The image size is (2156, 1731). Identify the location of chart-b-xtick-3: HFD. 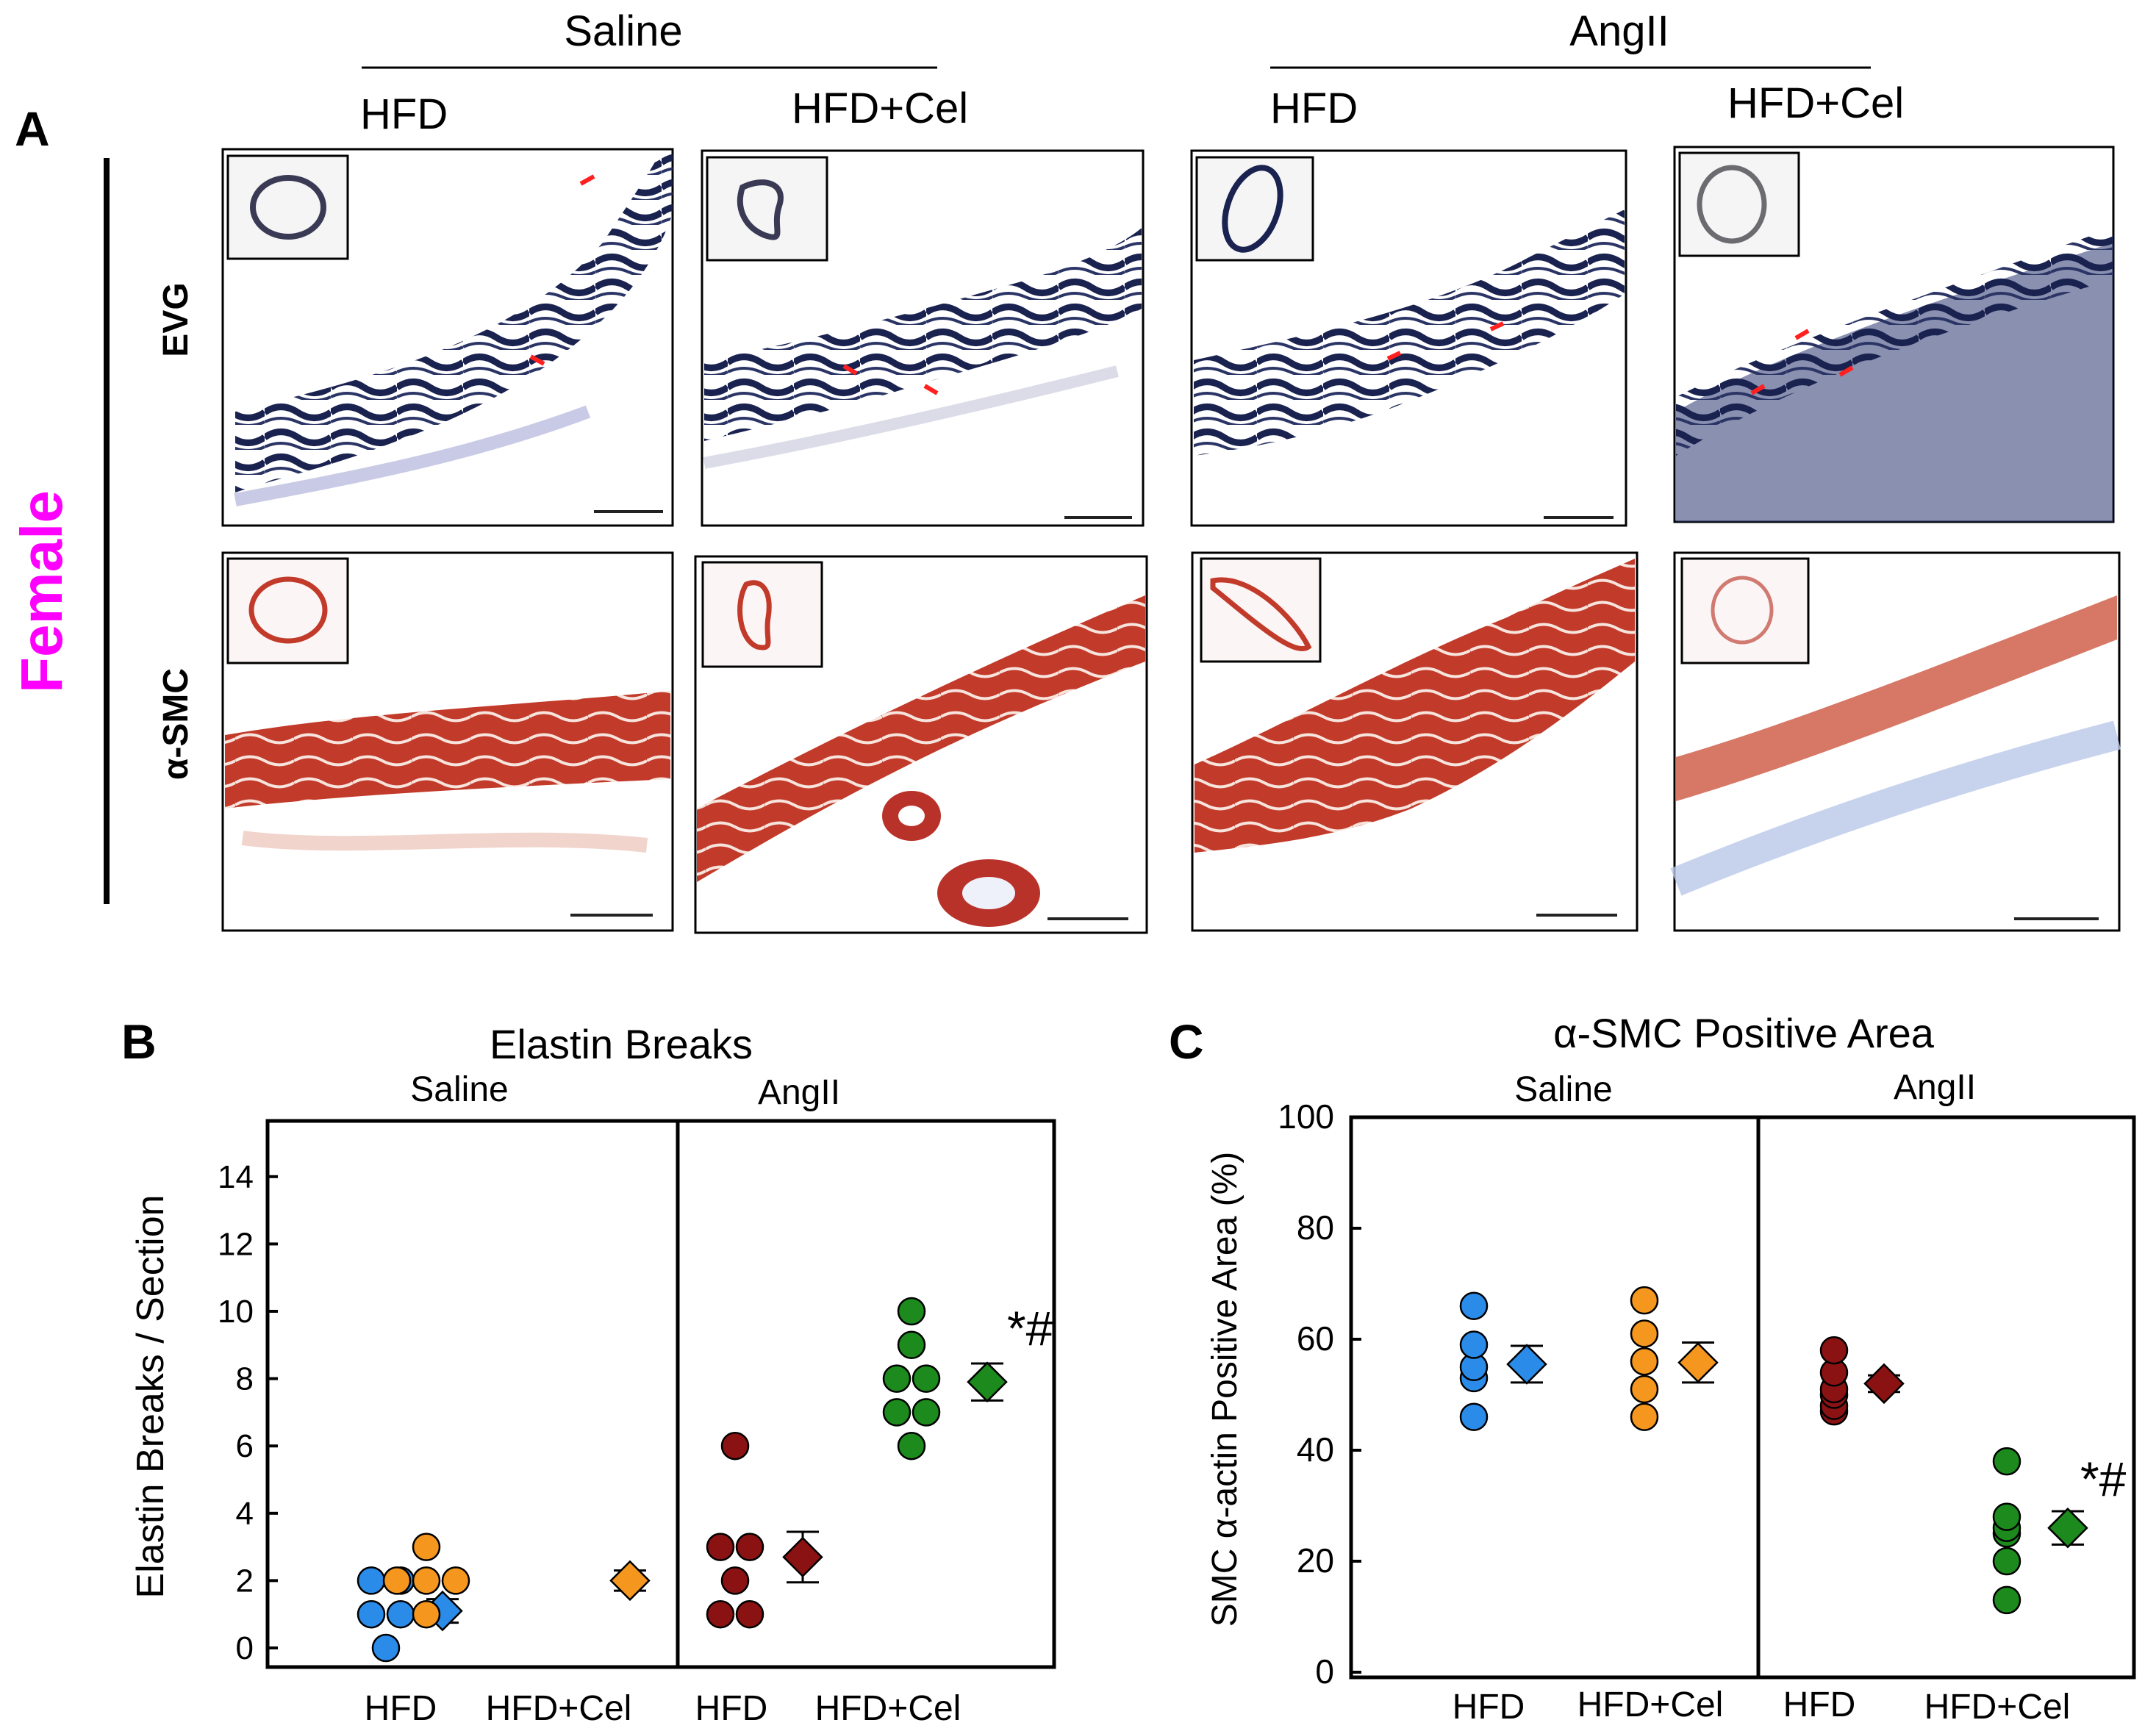
(732, 1708).